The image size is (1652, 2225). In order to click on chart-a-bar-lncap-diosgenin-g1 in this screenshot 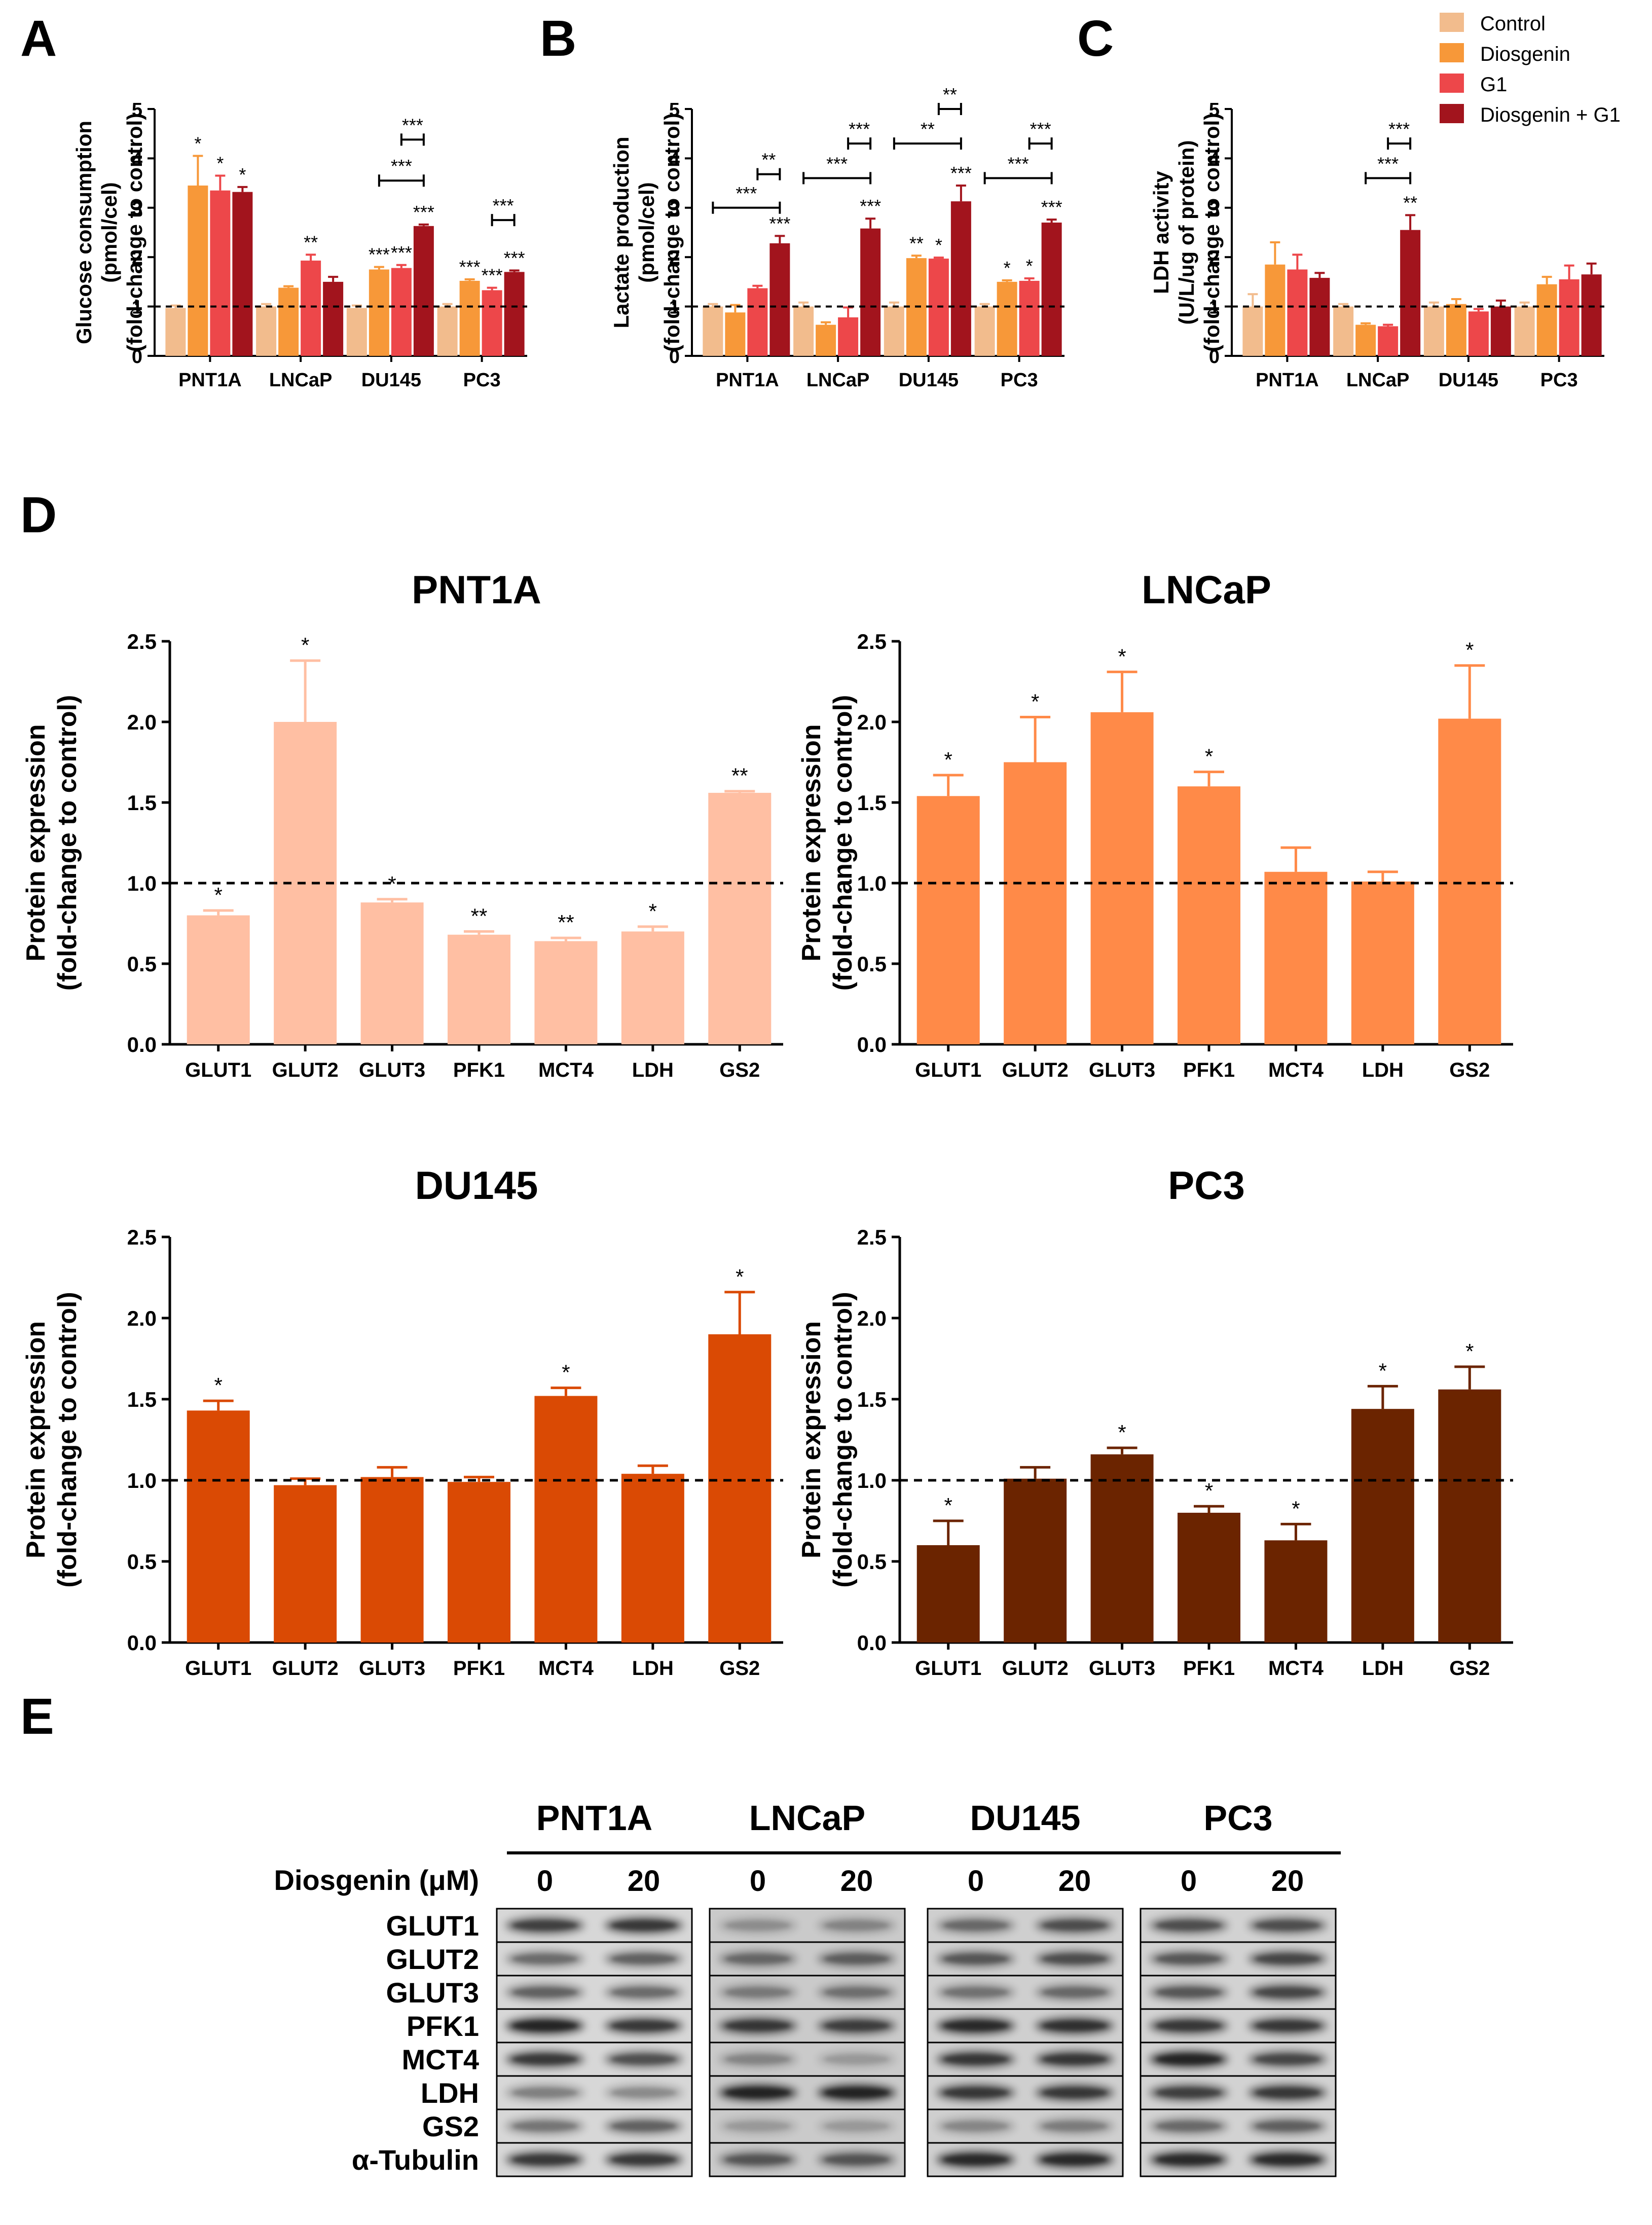, I will do `click(333, 318)`.